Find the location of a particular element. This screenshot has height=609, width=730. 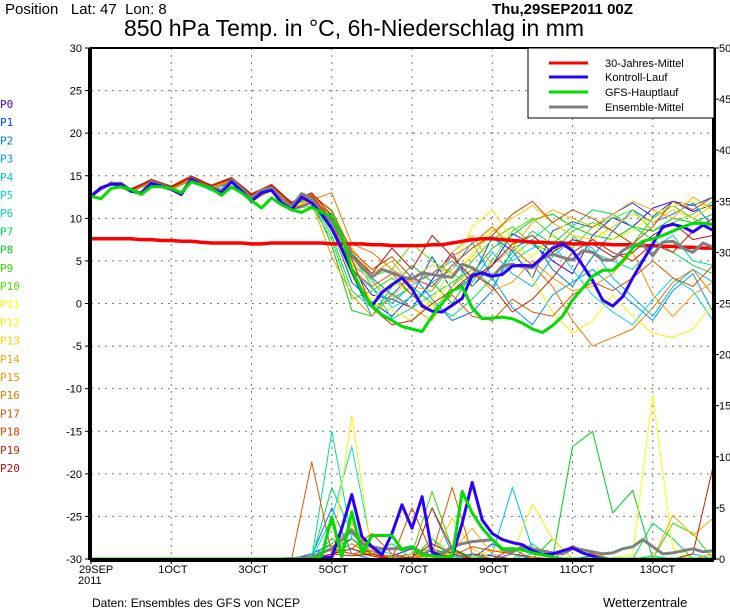

y-left-tick-label: 5 is located at coordinates (79, 262).